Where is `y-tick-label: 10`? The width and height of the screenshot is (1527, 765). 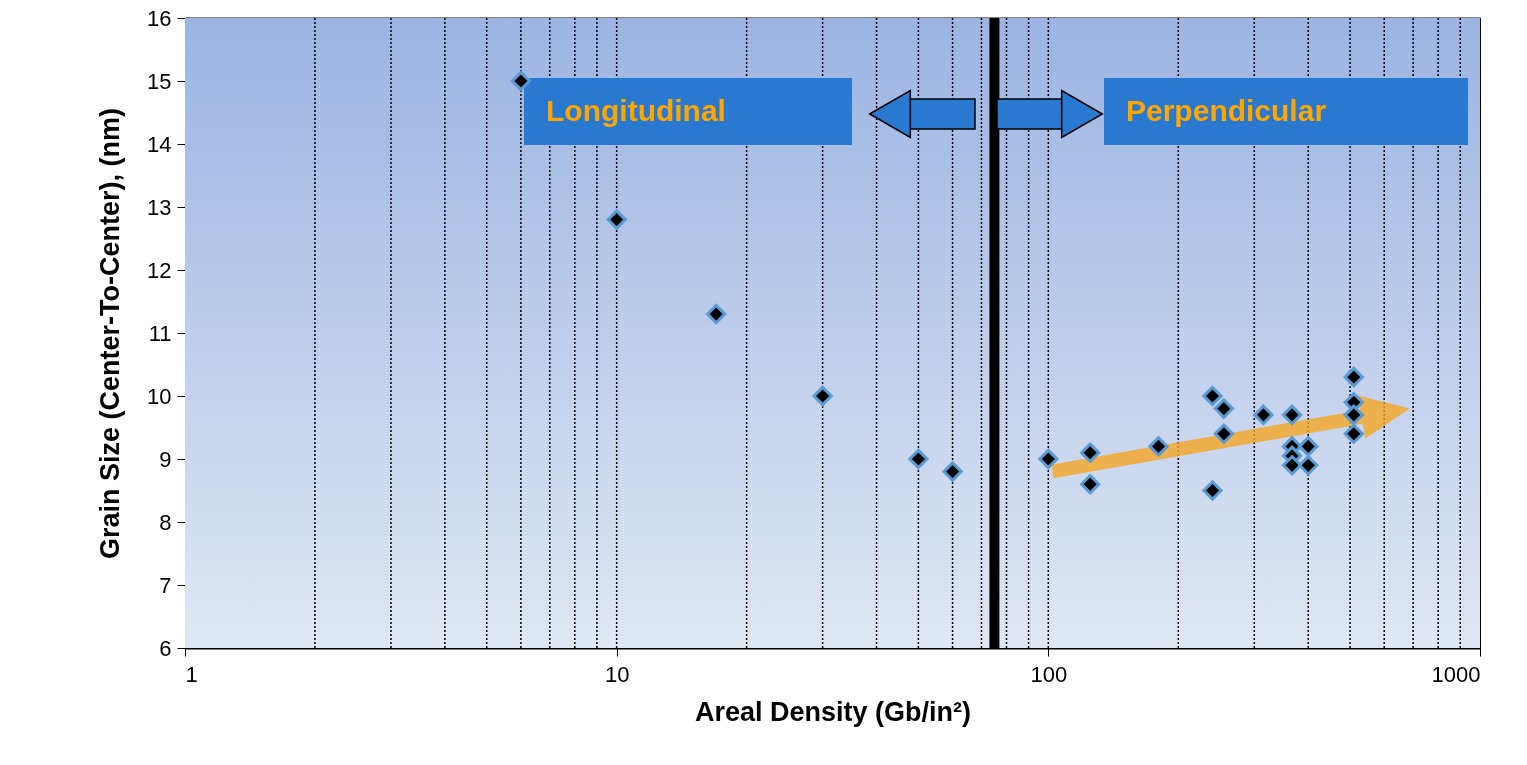 y-tick-label: 10 is located at coordinates (159, 396).